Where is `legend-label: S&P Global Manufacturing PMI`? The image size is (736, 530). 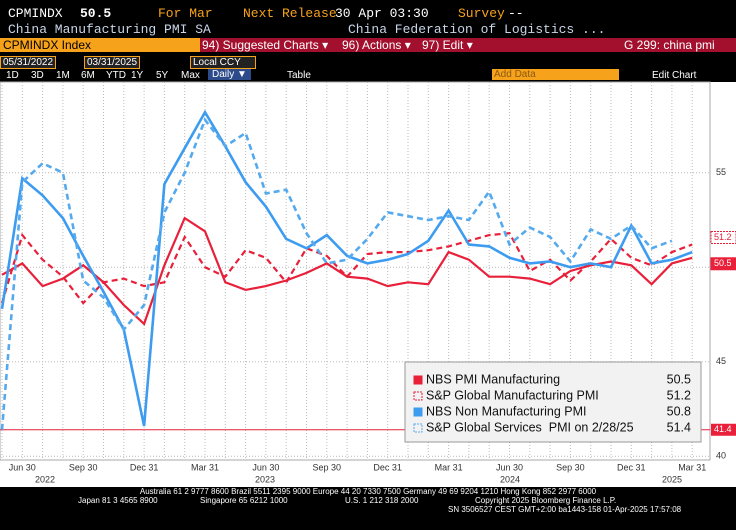 legend-label: S&P Global Manufacturing PMI is located at coordinates (512, 395).